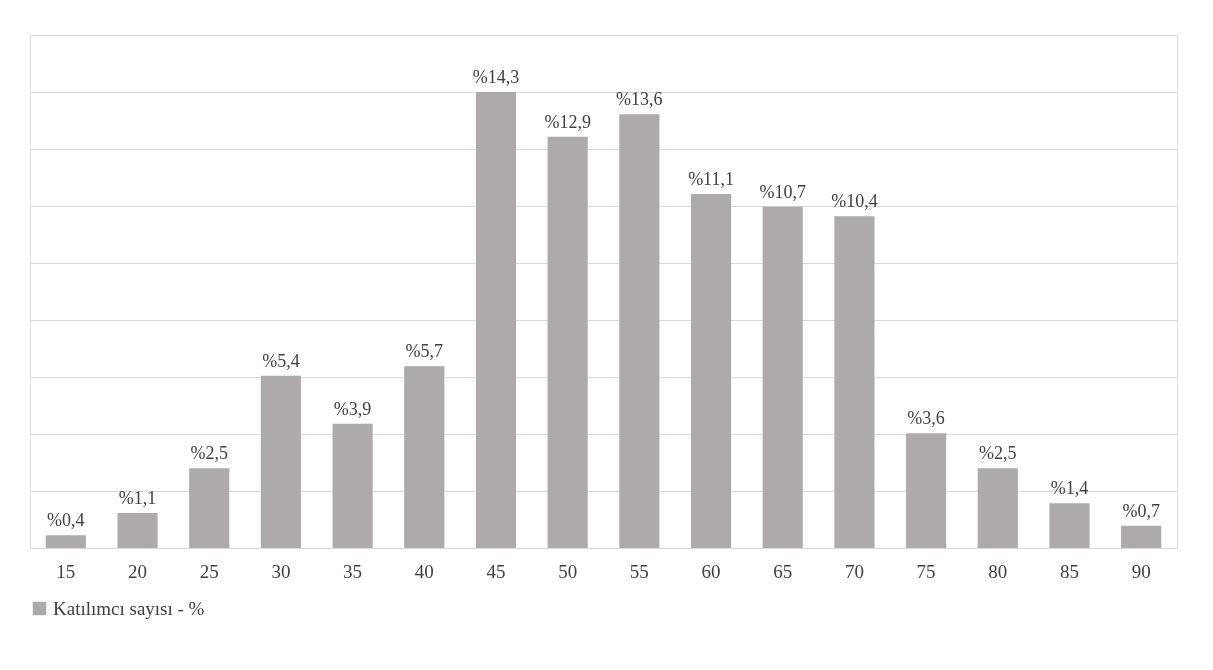 The height and width of the screenshot is (670, 1213). I want to click on x-tick-label: 60, so click(711, 571).